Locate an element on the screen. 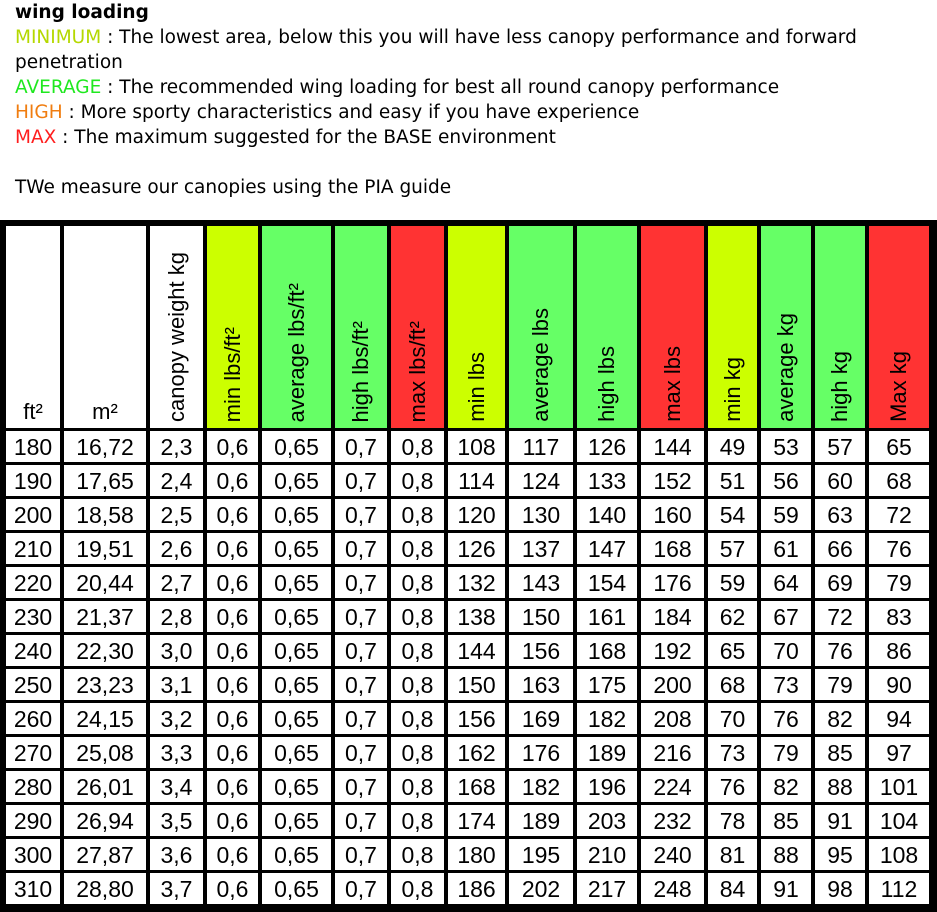 The image size is (937, 912). column-header-label: max lbs/ft² is located at coordinates (417, 371).